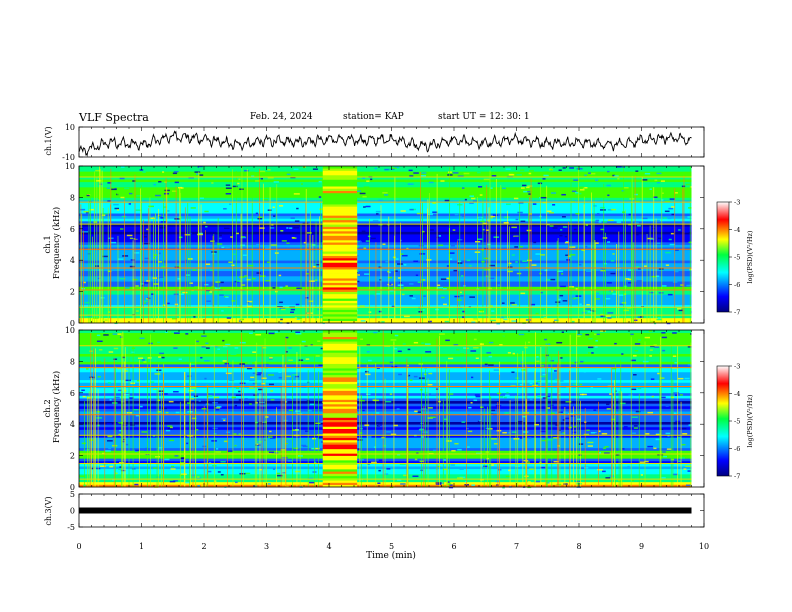 This screenshot has height=612, width=792. I want to click on x-tick-label: 7, so click(516, 546).